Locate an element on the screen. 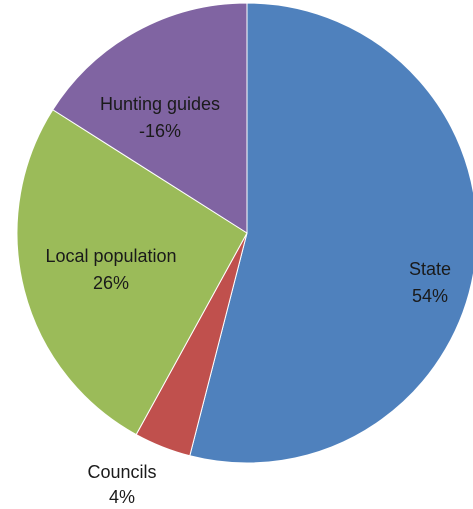  slice-label-local-population: Local population is located at coordinates (110, 256).